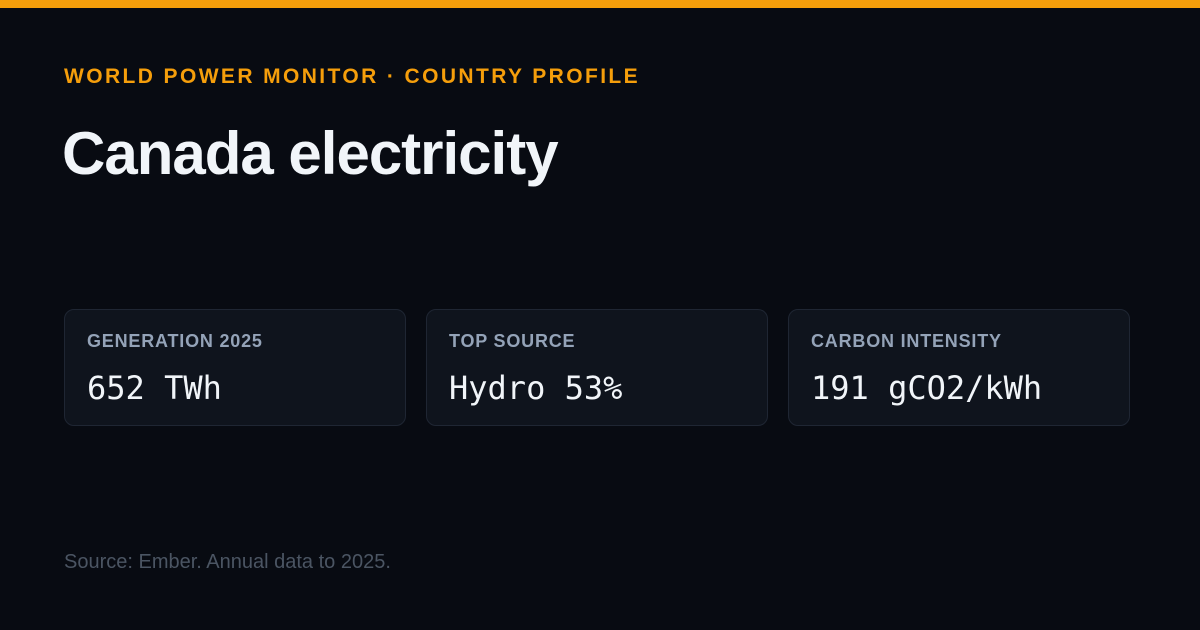 This screenshot has width=1200, height=630. What do you see at coordinates (352, 76) in the screenshot?
I see `kicker: WORLD POWER MONITOR · COUNTRY PROFILE` at bounding box center [352, 76].